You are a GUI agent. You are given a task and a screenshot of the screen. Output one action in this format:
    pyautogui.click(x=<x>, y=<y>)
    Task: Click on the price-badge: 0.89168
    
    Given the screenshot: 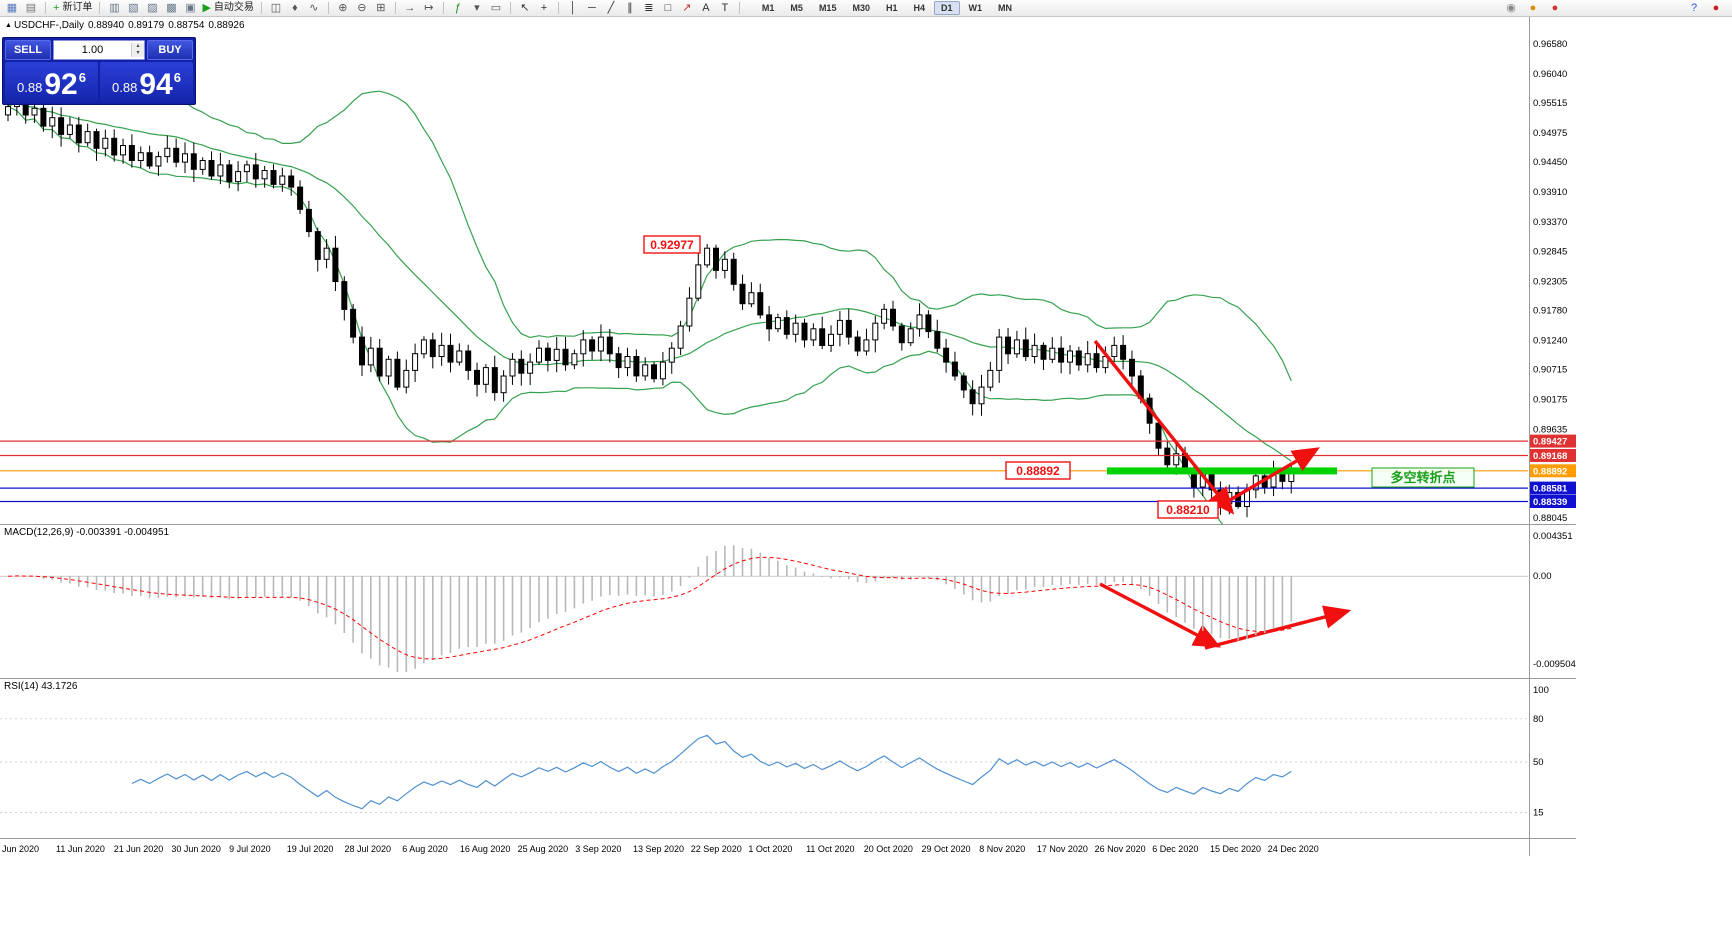 What is the action you would take?
    pyautogui.click(x=1553, y=455)
    